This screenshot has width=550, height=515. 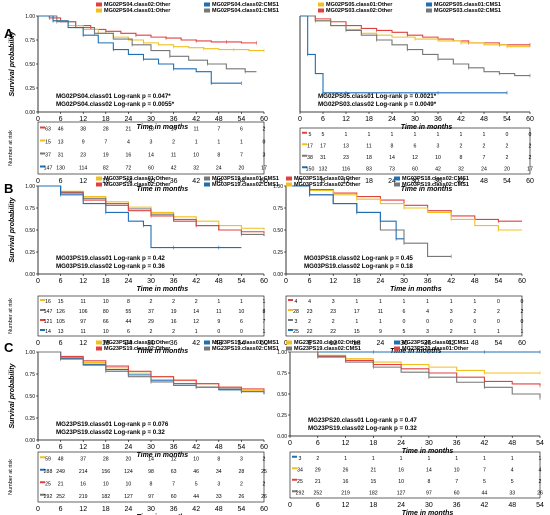 I want to click on risk-count: 83, so click(x=369, y=169).